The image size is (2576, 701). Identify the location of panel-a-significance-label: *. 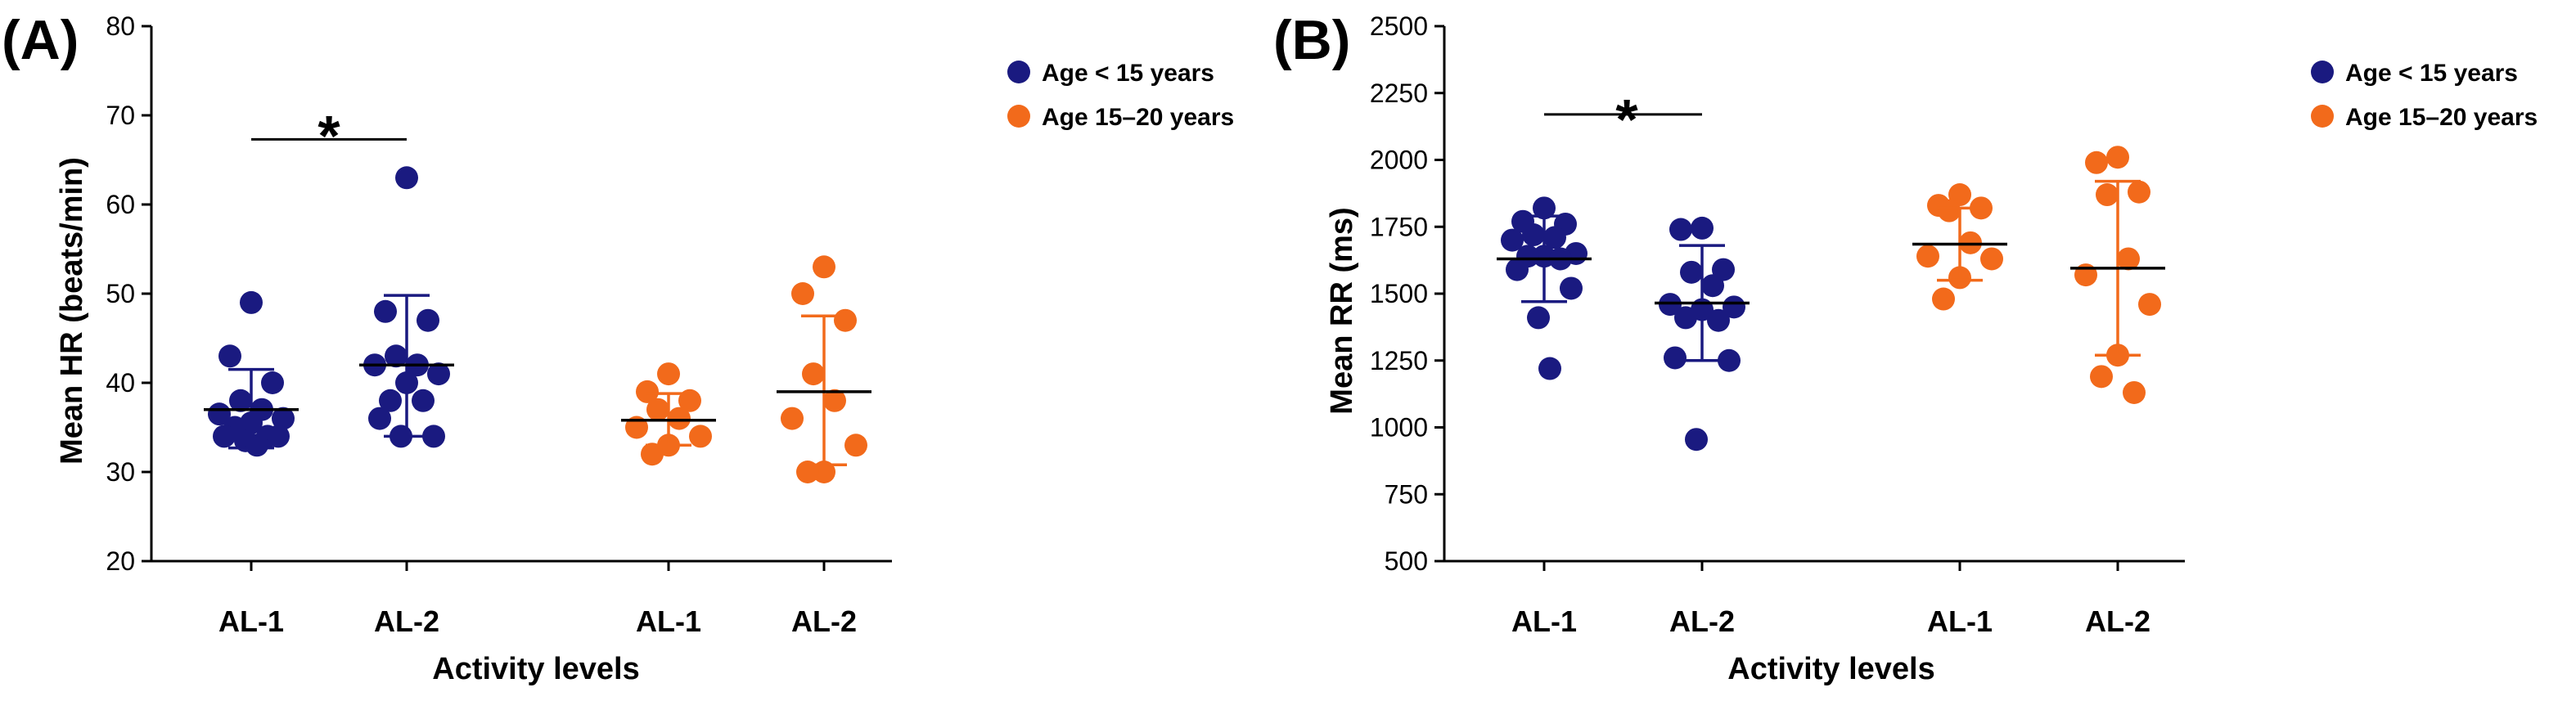
(328, 136).